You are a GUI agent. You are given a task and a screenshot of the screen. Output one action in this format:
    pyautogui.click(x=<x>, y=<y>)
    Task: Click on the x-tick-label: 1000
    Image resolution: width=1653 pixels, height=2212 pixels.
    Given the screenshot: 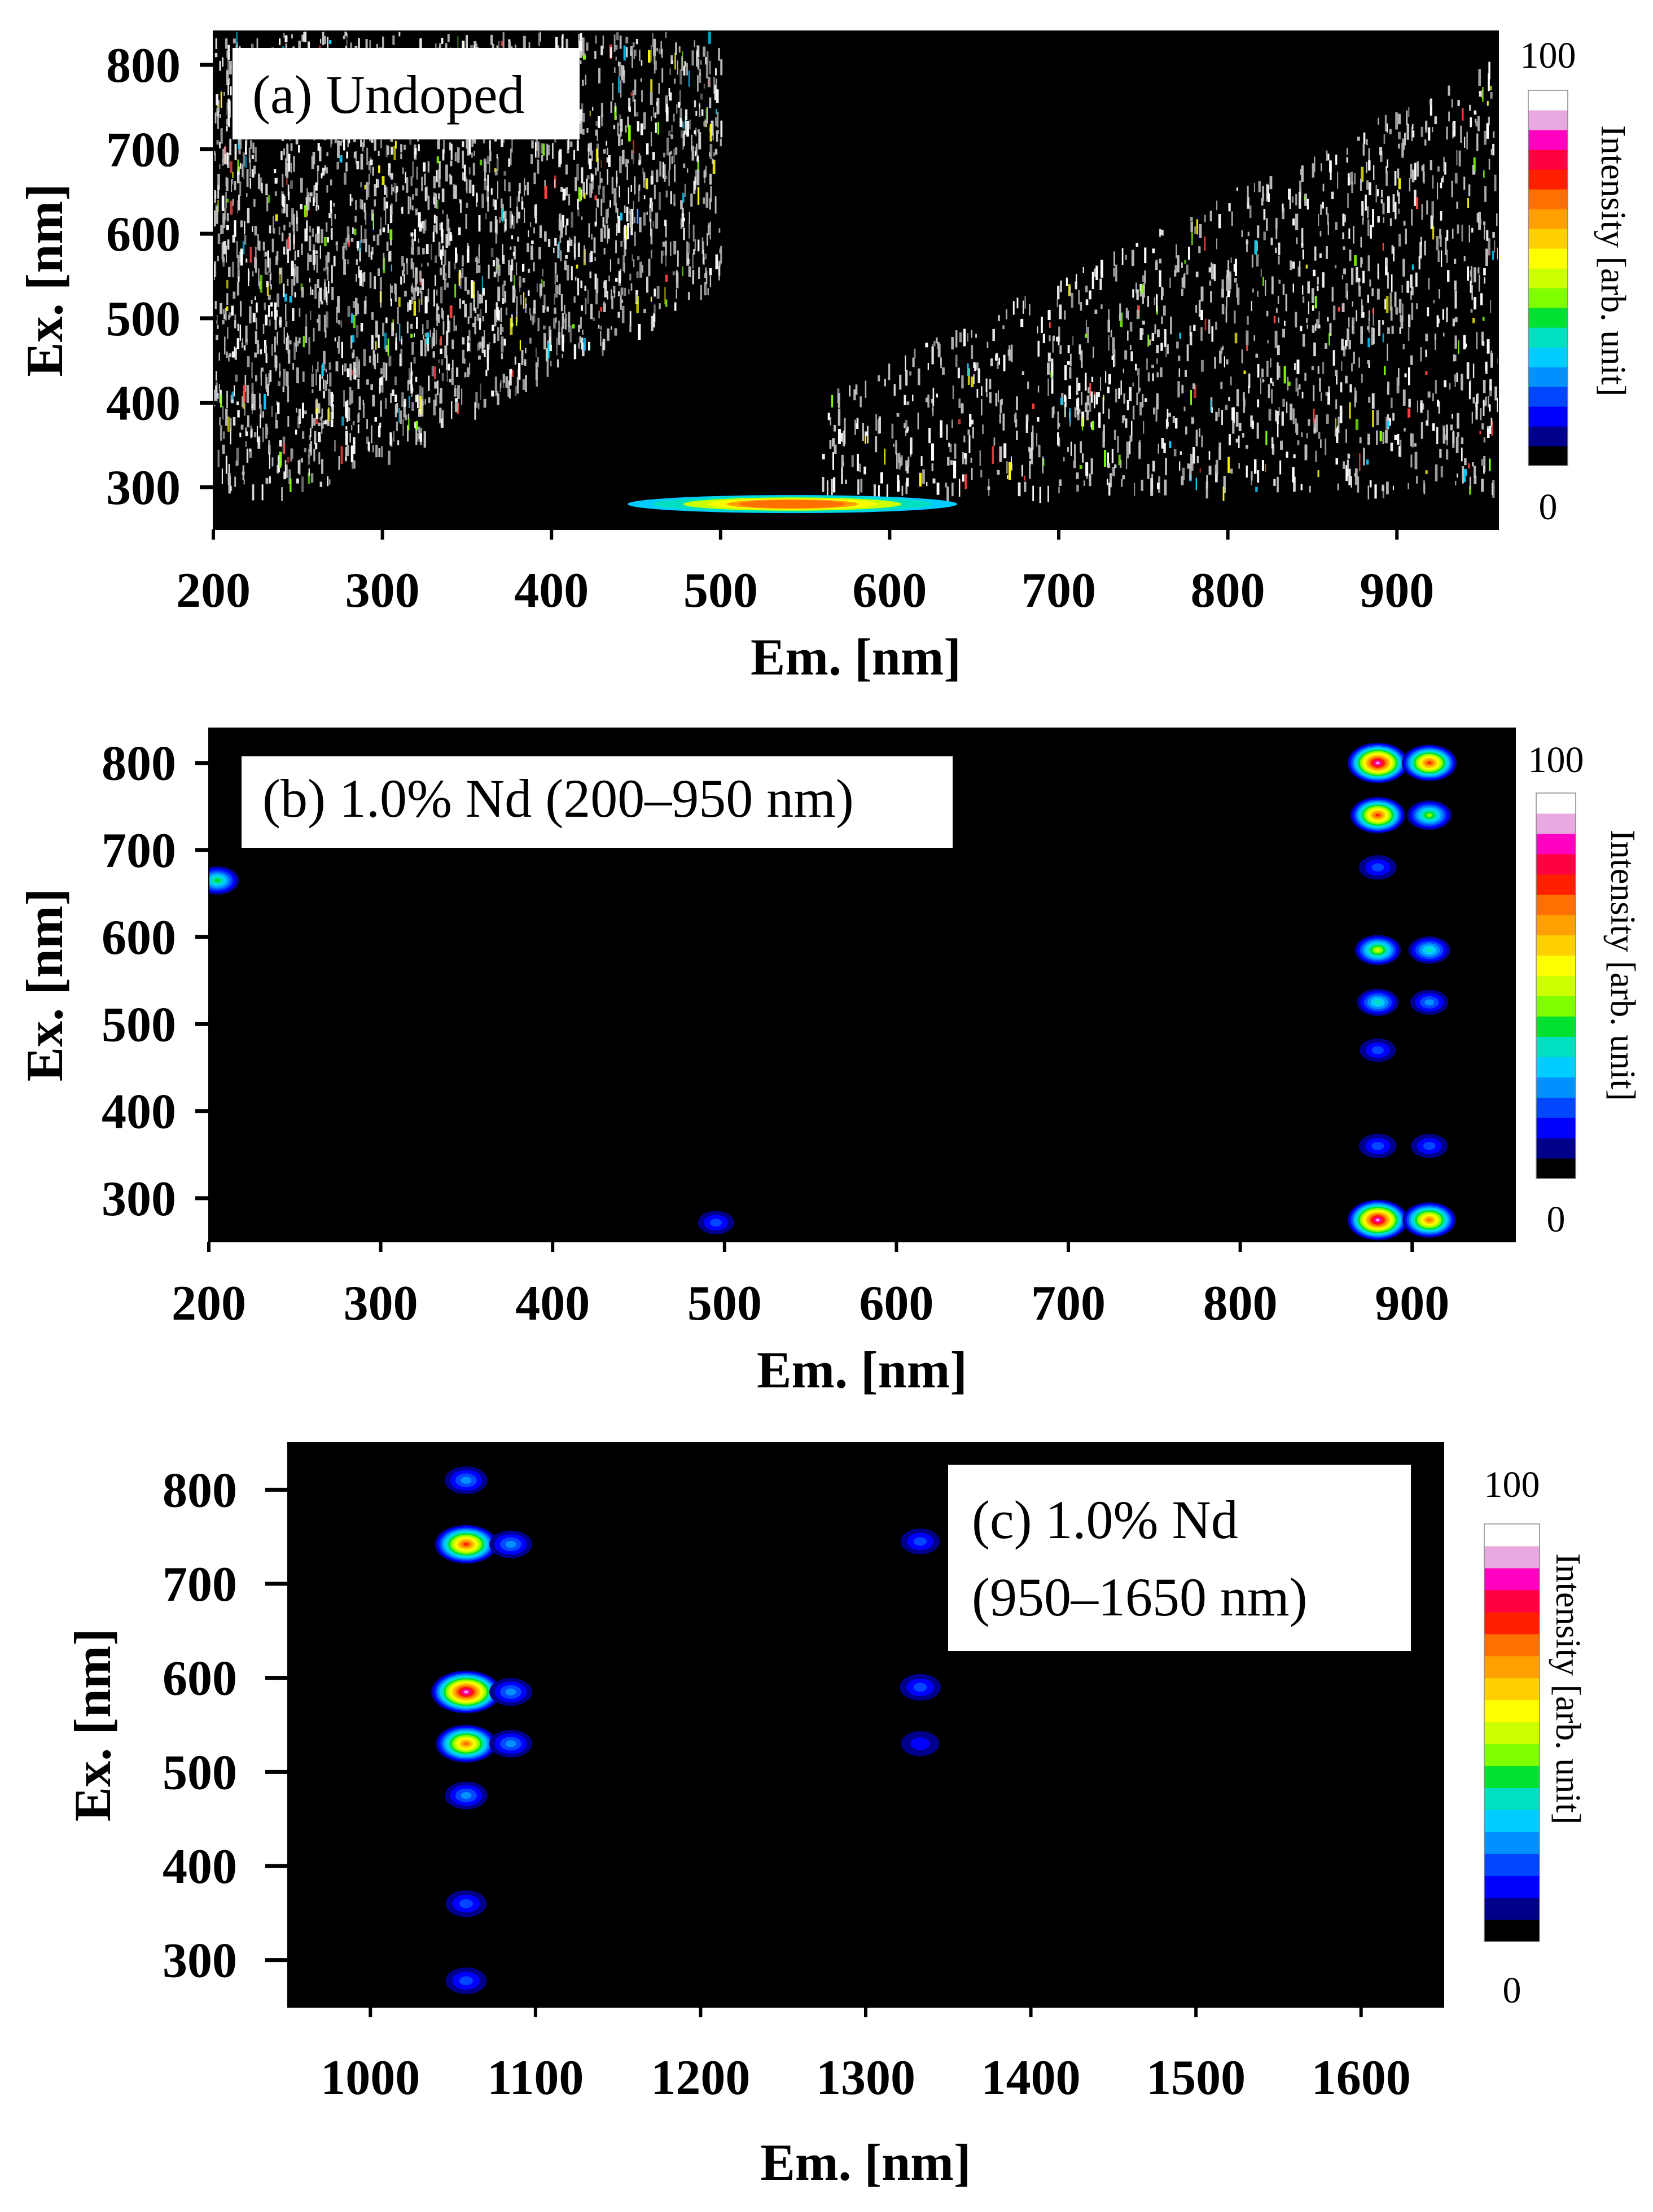 What is the action you would take?
    pyautogui.click(x=370, y=2078)
    